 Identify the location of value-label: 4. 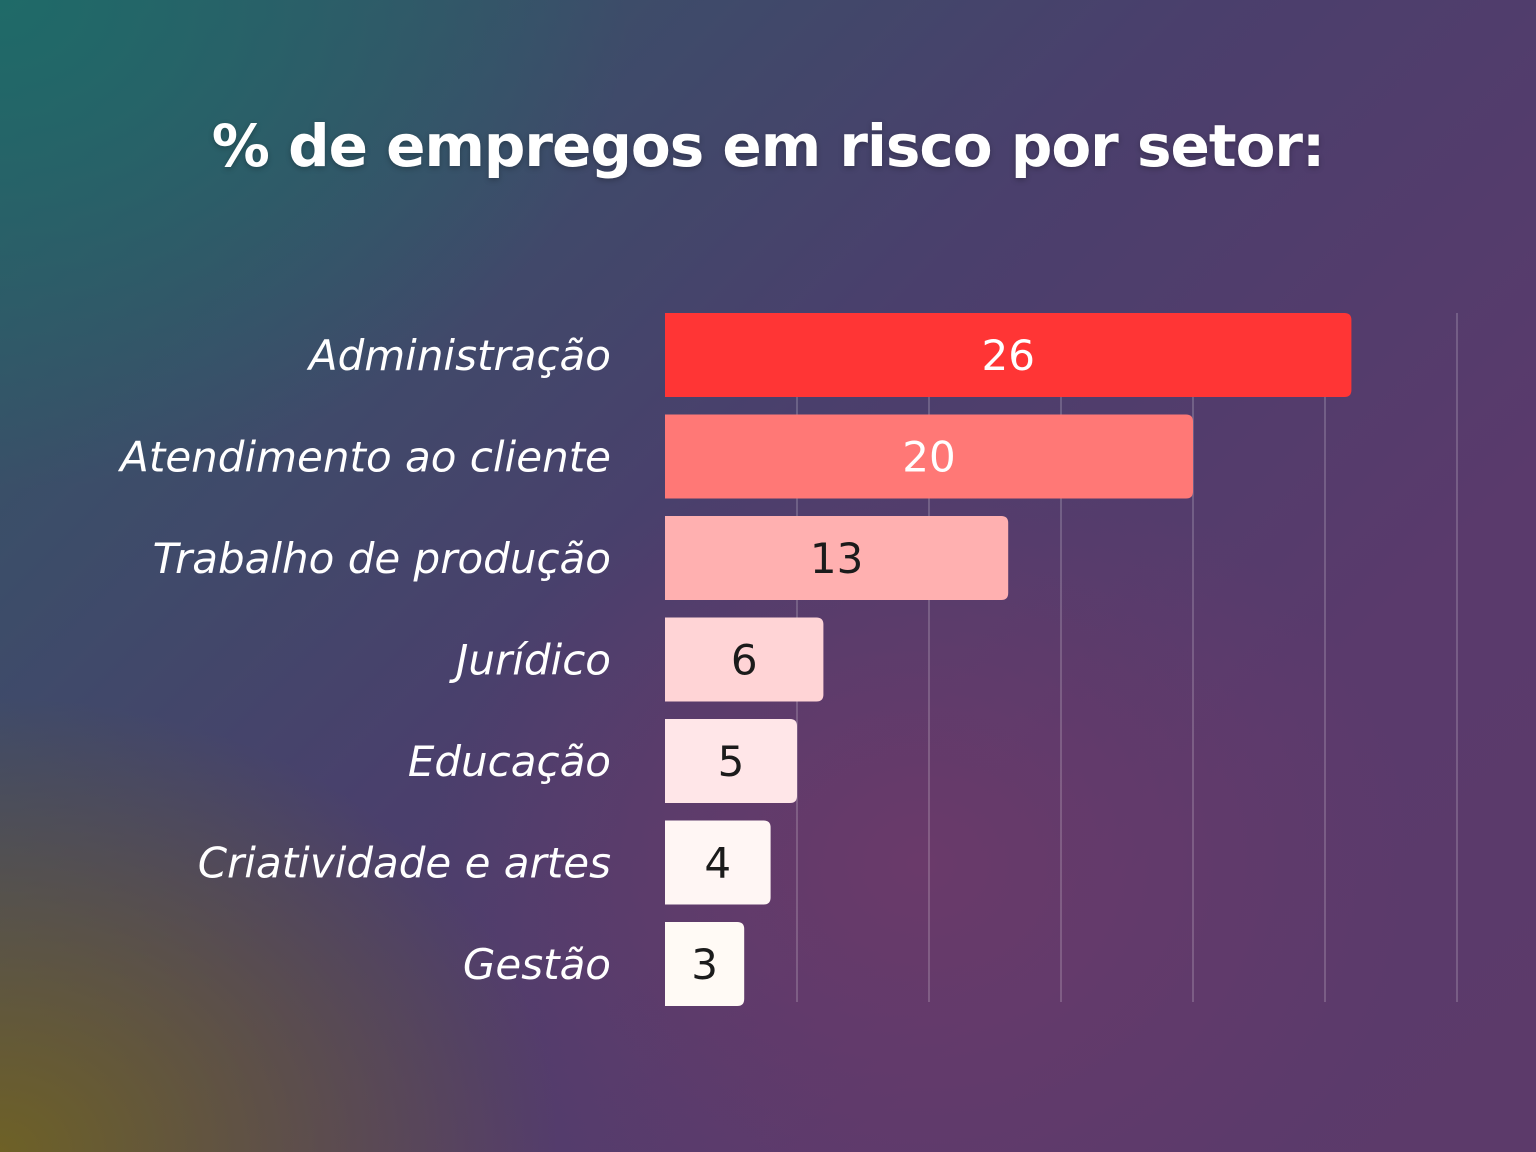
(717, 863).